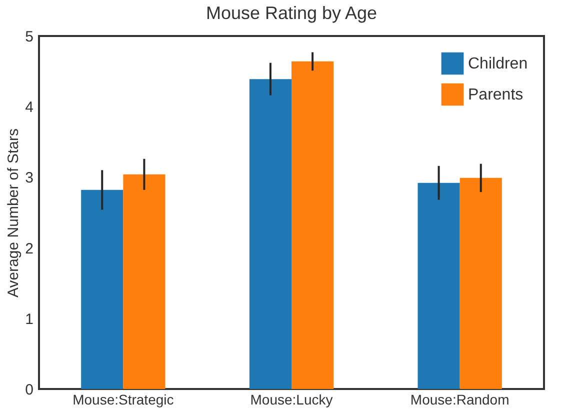 This screenshot has width=562, height=411. I want to click on x-tick-label: Mouse:Lucky, so click(291, 400).